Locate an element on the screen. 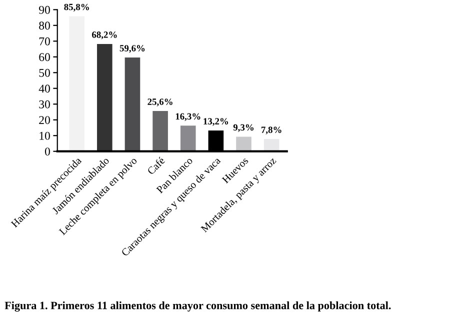 This screenshot has height=322, width=459. data-label: 7,8% is located at coordinates (271, 130).